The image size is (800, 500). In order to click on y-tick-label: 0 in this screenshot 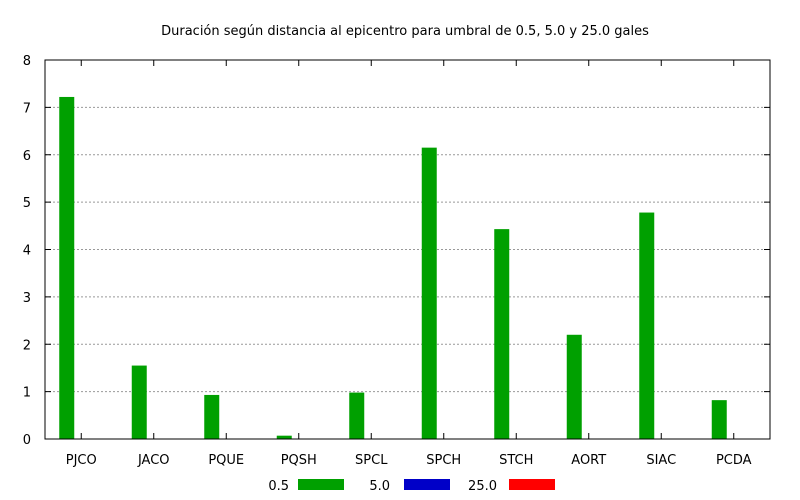, I will do `click(27, 440)`.